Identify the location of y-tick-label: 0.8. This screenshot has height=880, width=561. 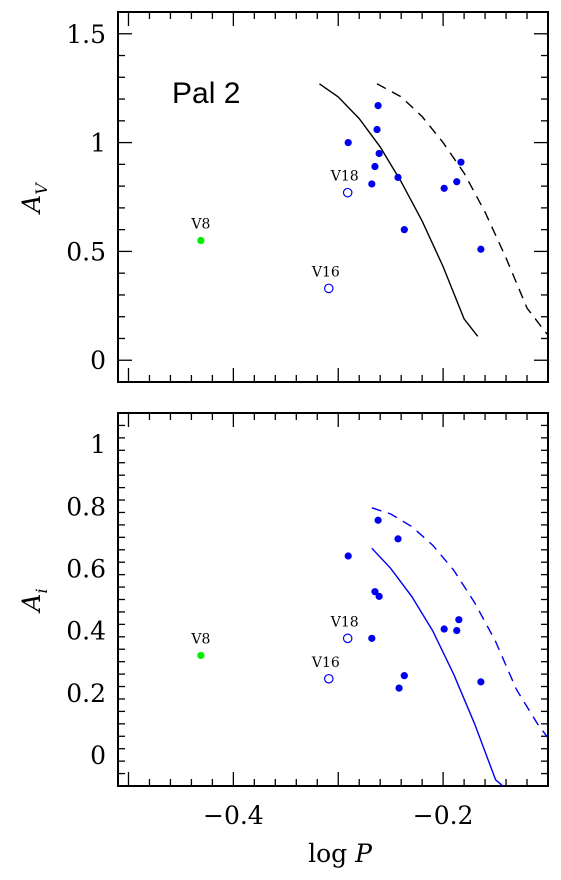
(86, 506).